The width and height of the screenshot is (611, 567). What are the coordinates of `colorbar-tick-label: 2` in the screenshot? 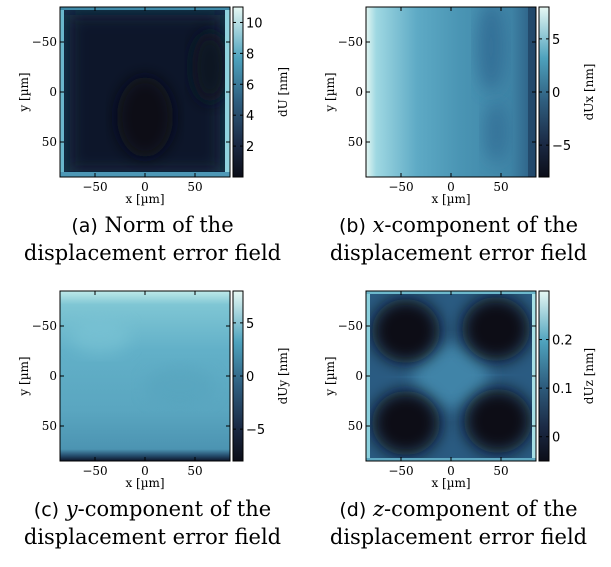 It's located at (250, 147).